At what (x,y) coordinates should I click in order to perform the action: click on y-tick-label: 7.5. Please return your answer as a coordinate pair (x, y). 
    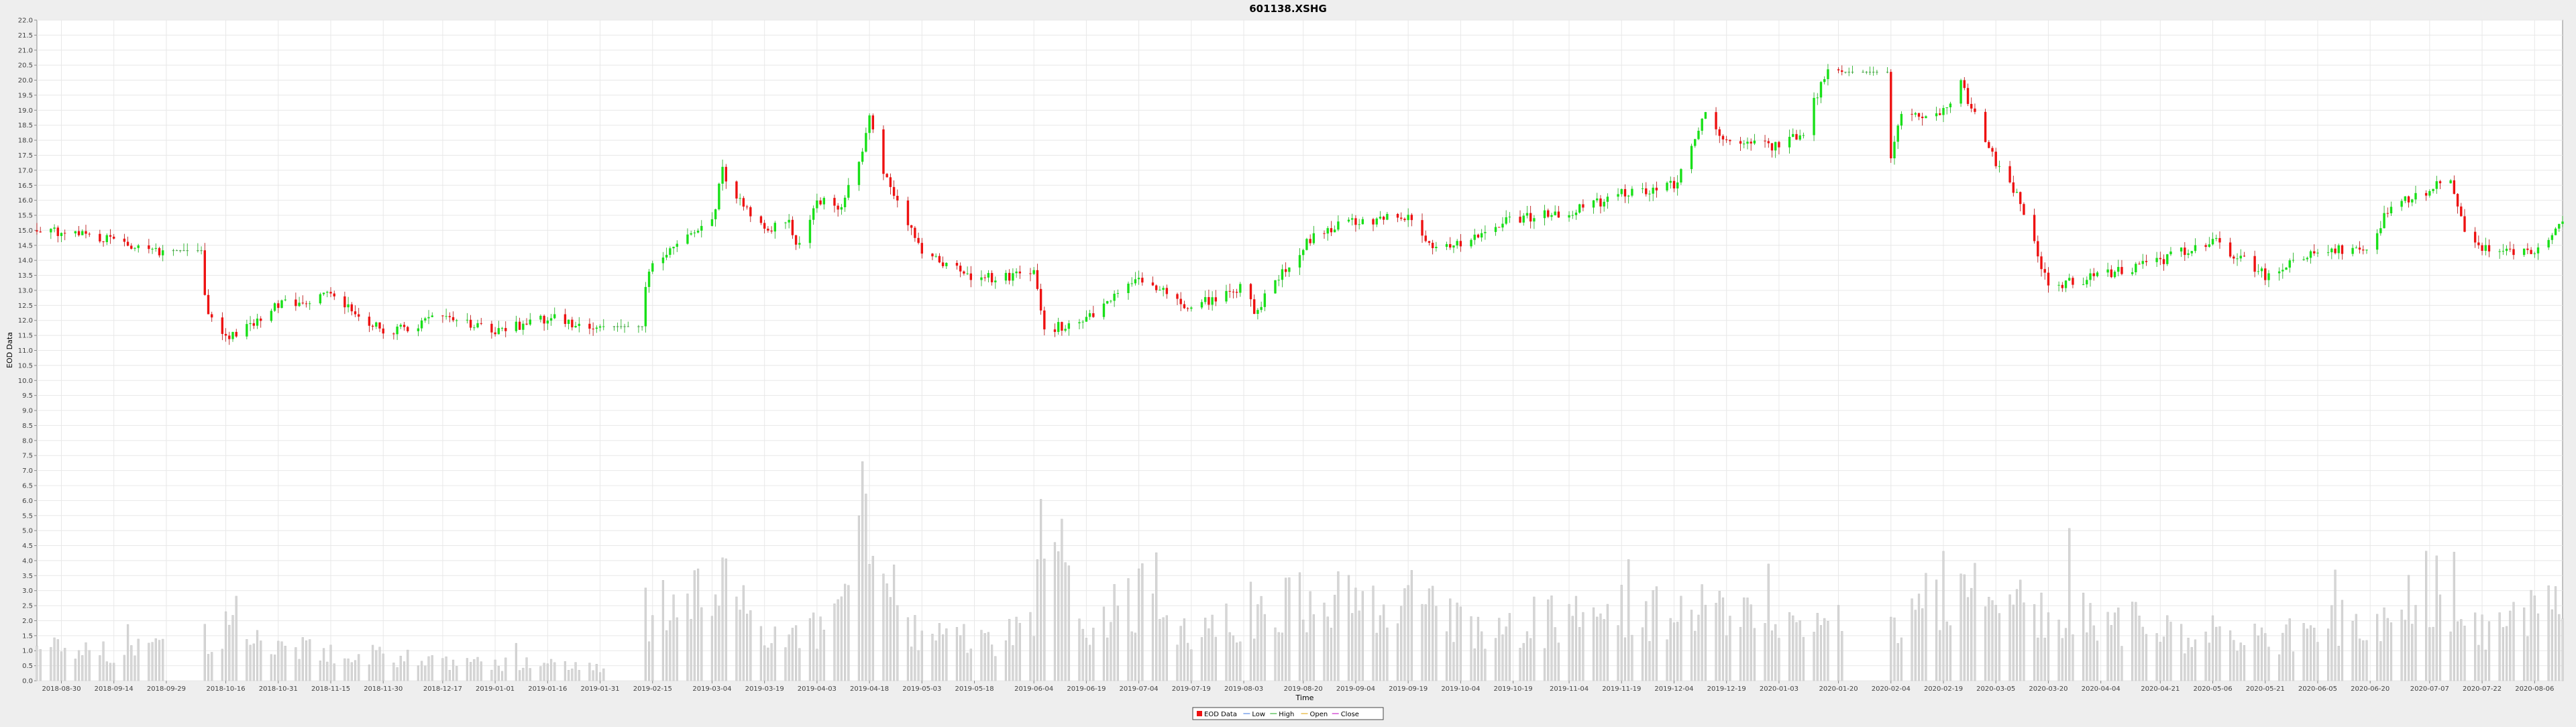
    Looking at the image, I should click on (27, 456).